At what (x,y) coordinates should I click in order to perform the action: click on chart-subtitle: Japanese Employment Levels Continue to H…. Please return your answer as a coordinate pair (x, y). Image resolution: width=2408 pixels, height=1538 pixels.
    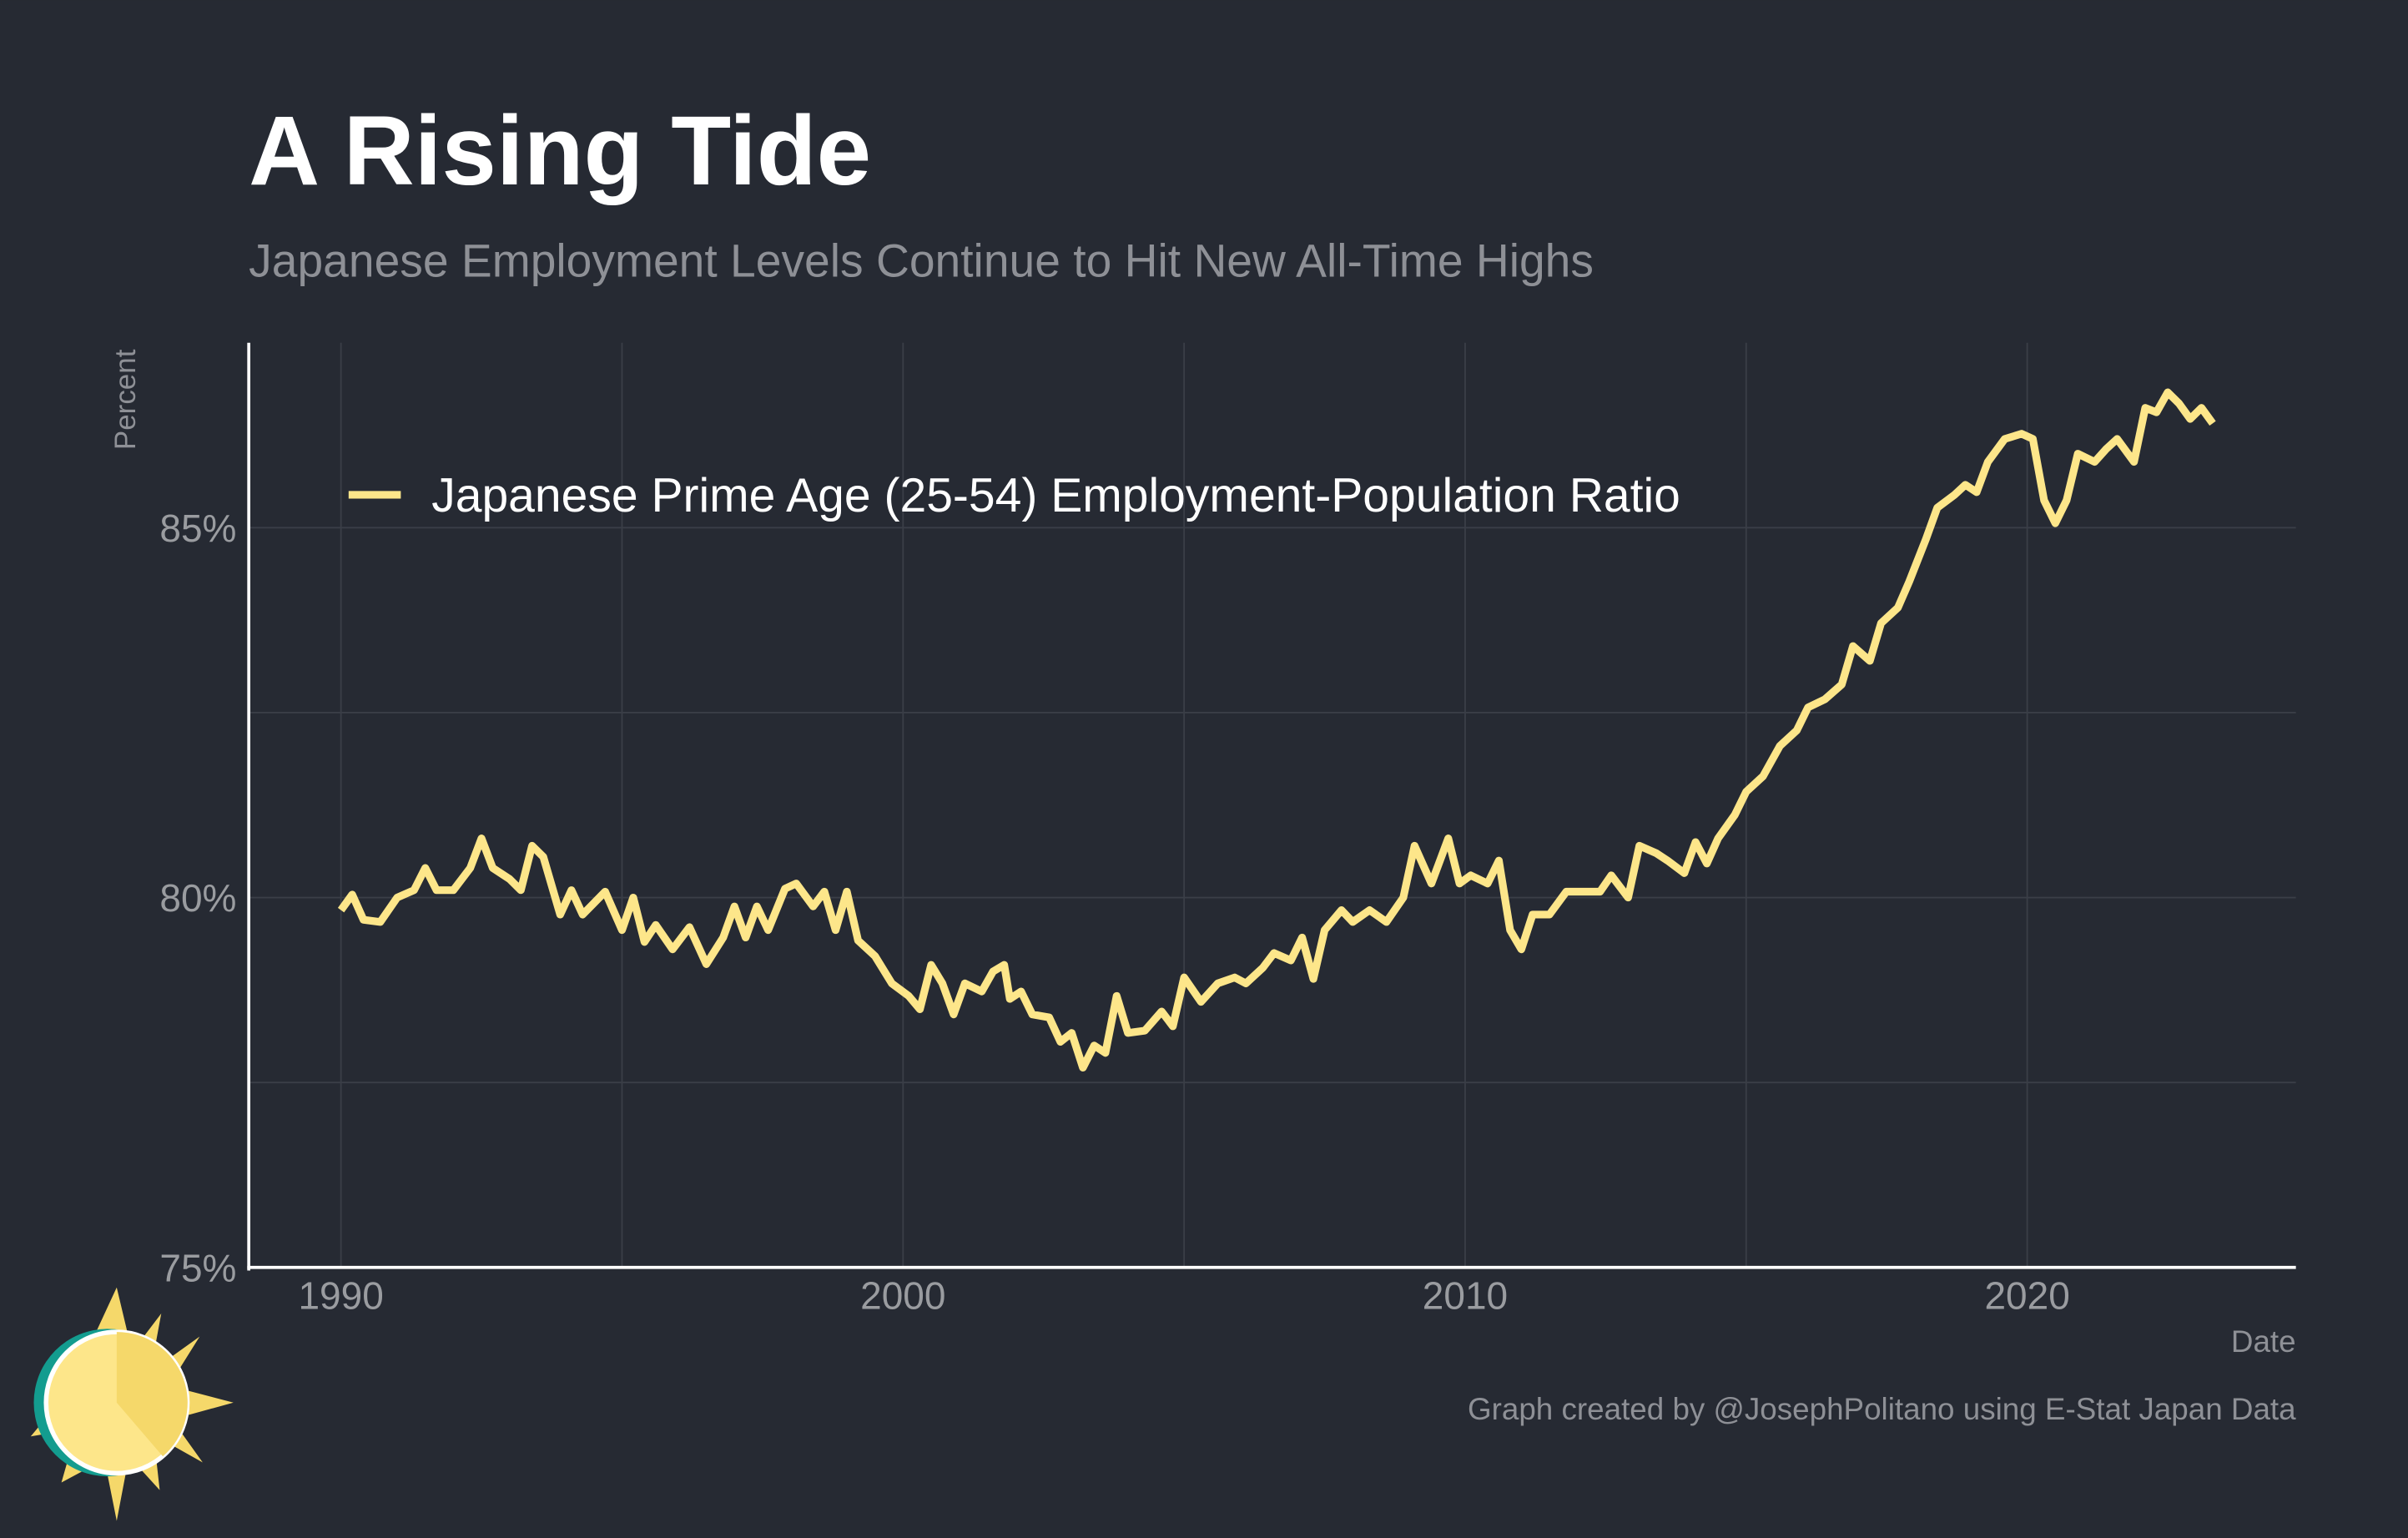
    Looking at the image, I should click on (921, 261).